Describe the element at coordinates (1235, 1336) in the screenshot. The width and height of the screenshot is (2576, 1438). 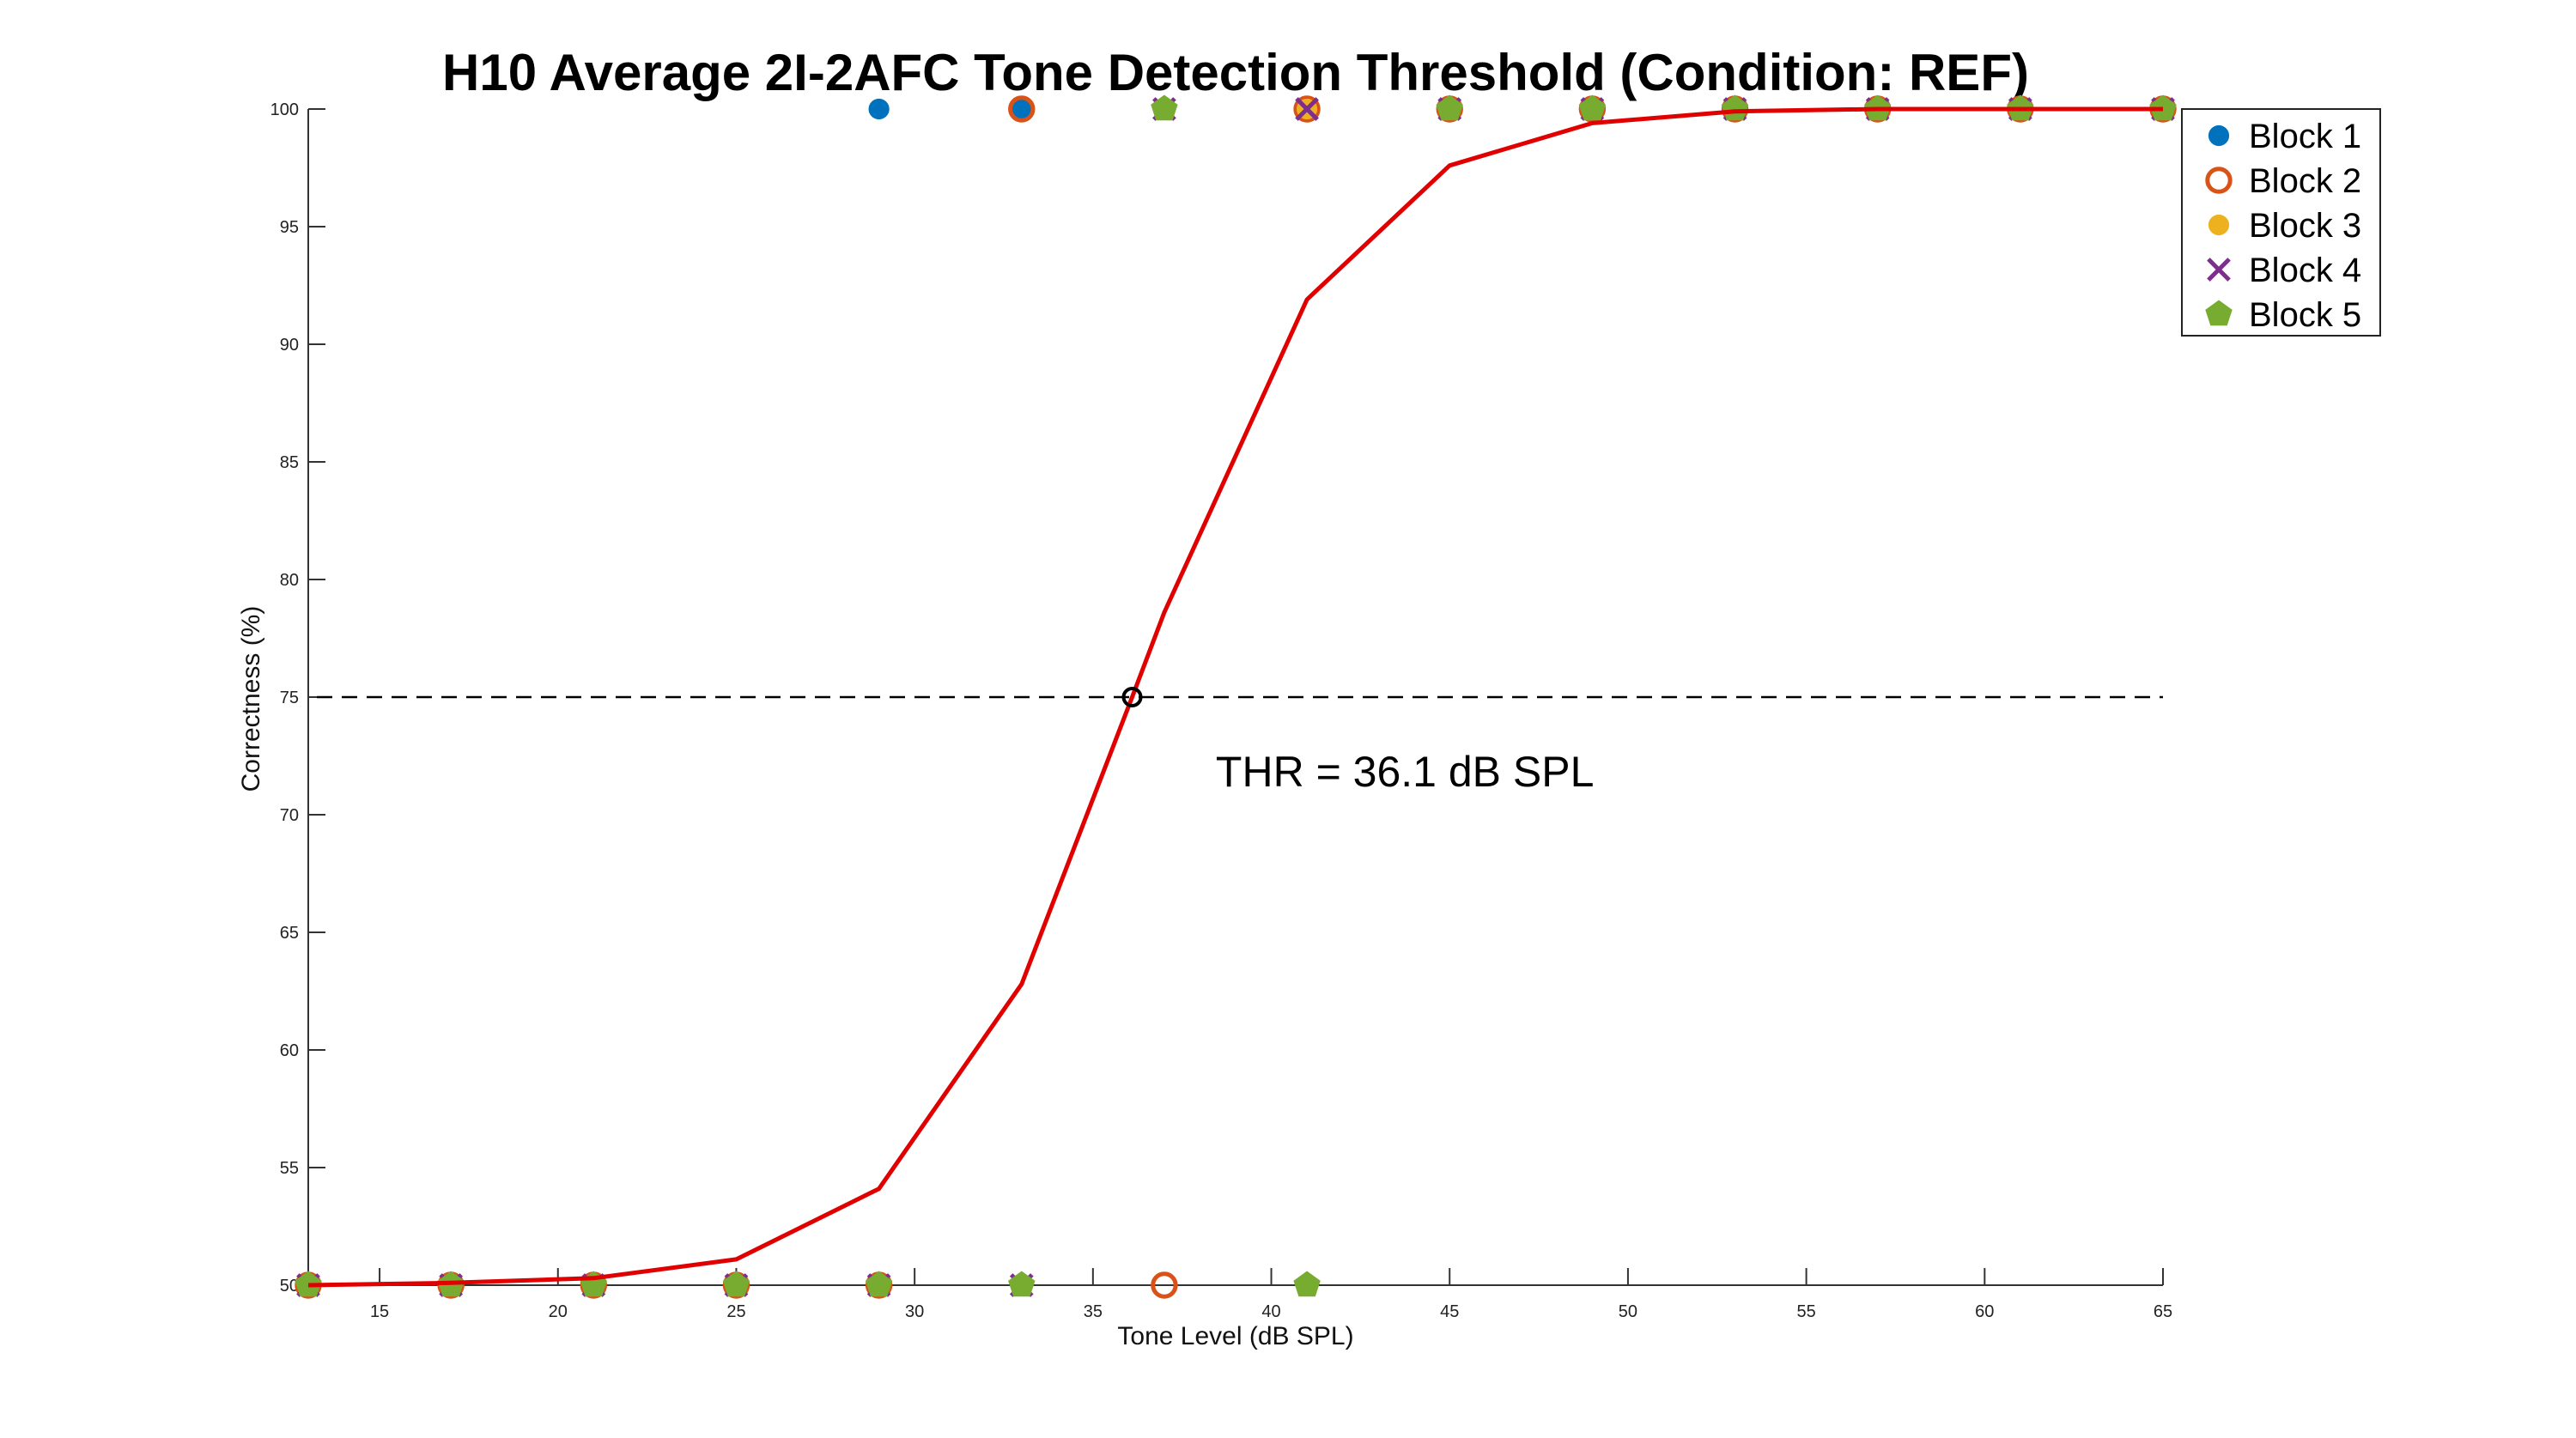
I see `x-axis-label: Tone Level (dB SPL)` at that location.